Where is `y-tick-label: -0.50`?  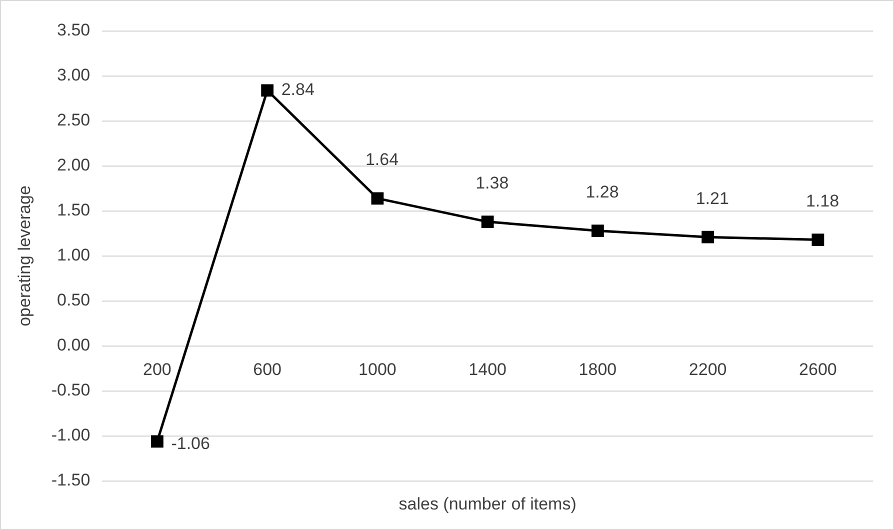 y-tick-label: -0.50 is located at coordinates (70, 390).